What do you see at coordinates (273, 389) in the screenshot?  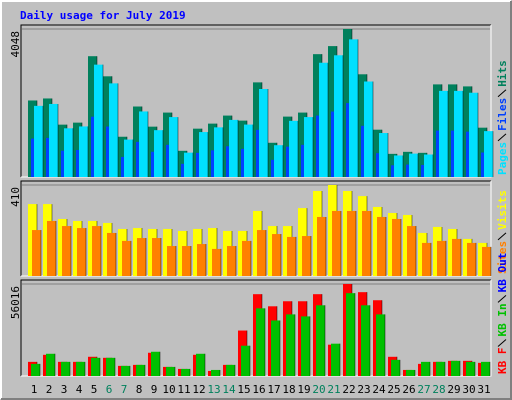 I see `x-tick-label: 17` at bounding box center [273, 389].